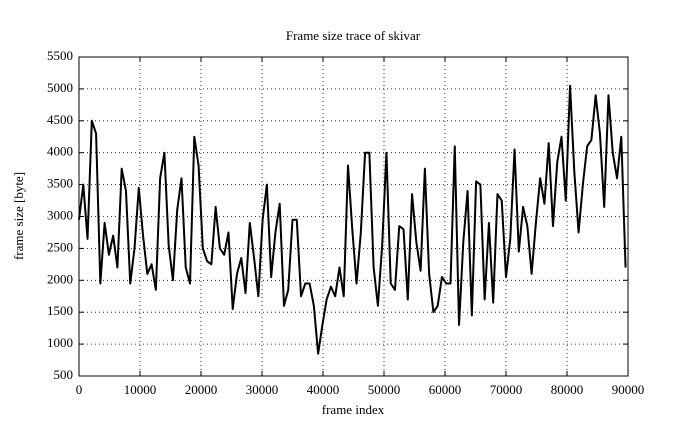 This screenshot has height=429, width=695. What do you see at coordinates (353, 409) in the screenshot?
I see `x-axis-label: frame index` at bounding box center [353, 409].